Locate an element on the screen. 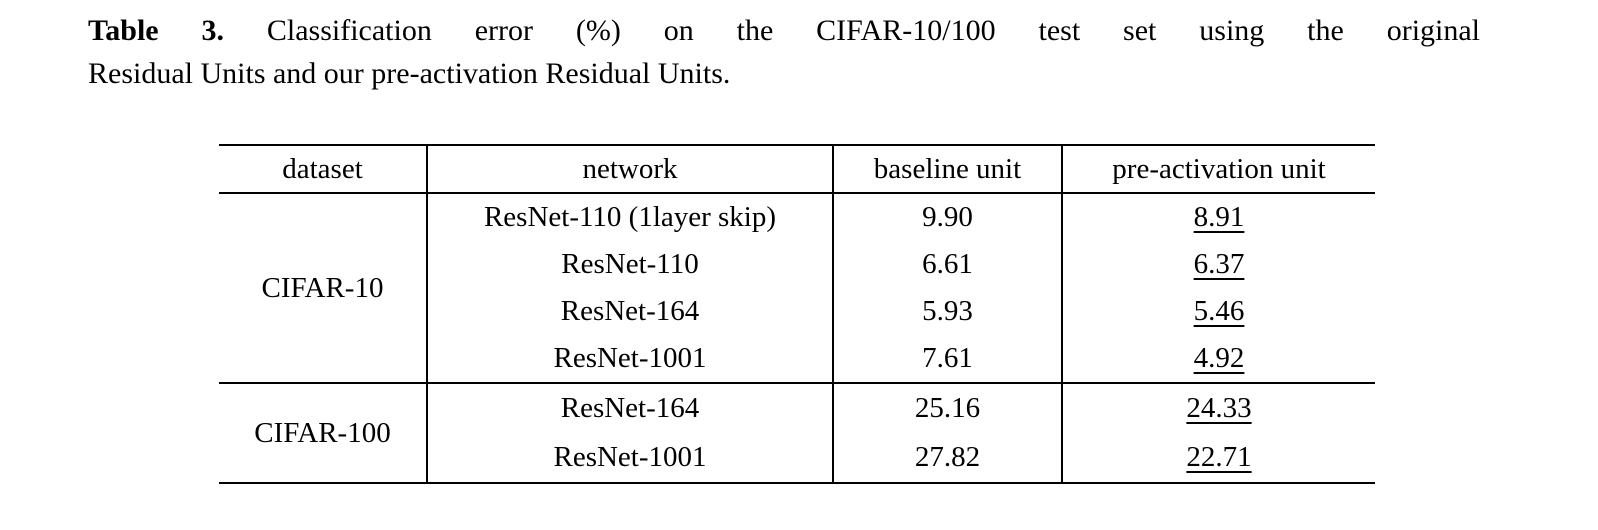  preact-value-cell: 24.33 is located at coordinates (1218, 407).